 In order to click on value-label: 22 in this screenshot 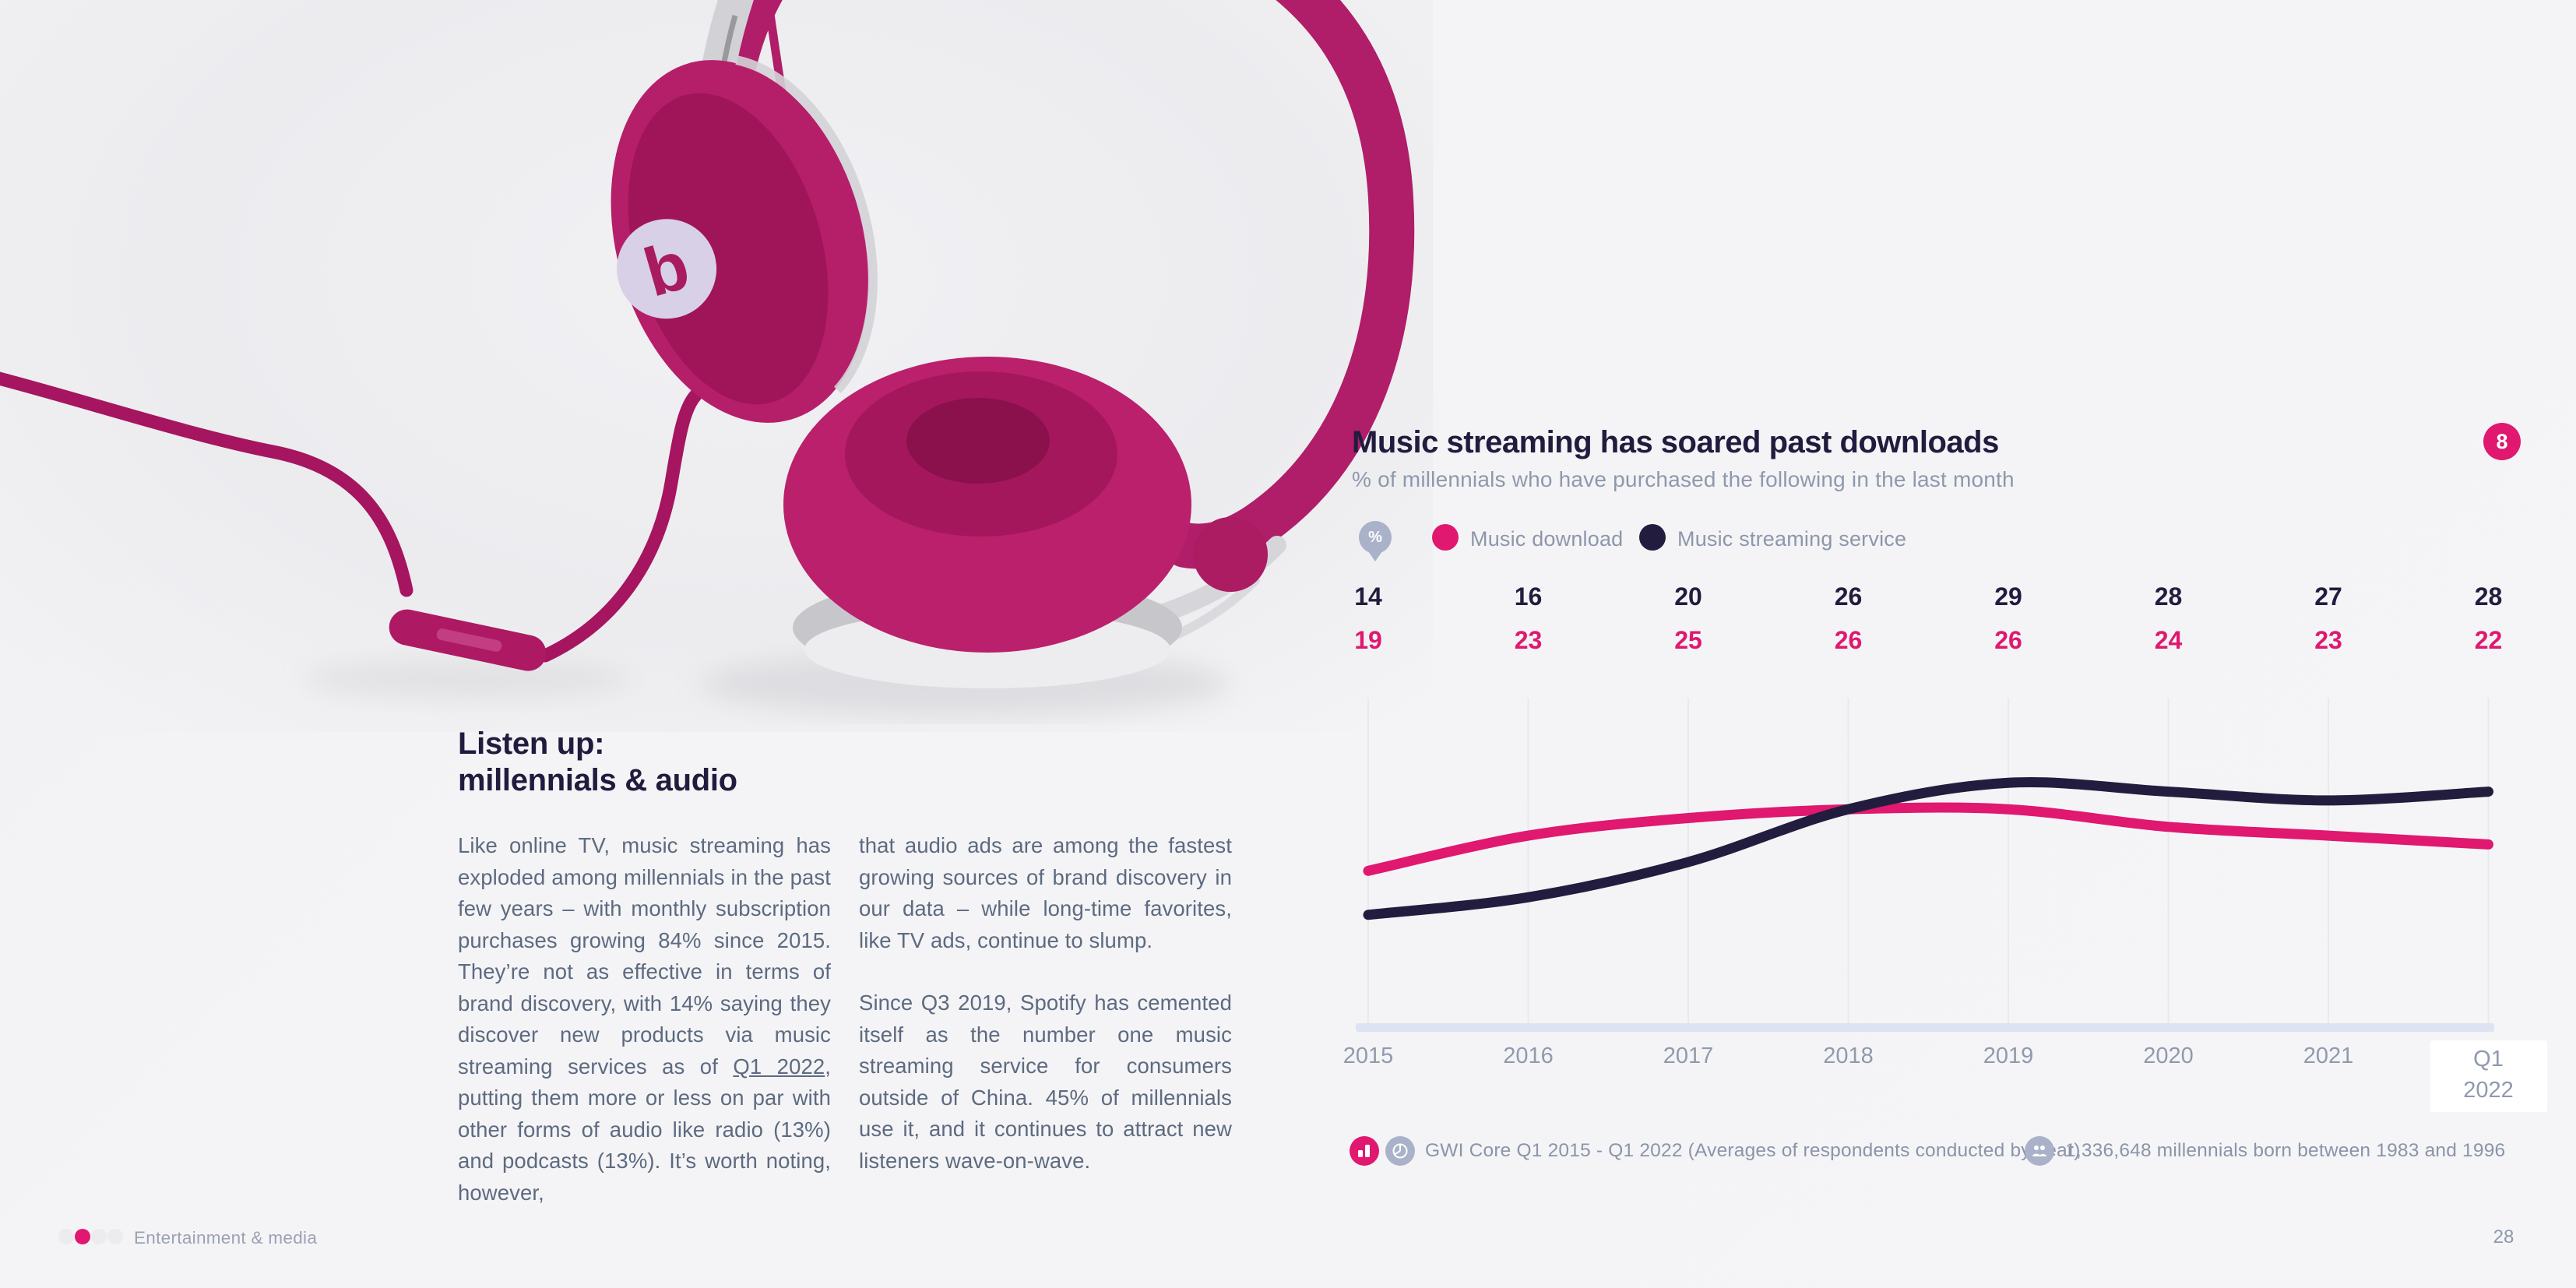, I will do `click(2488, 640)`.